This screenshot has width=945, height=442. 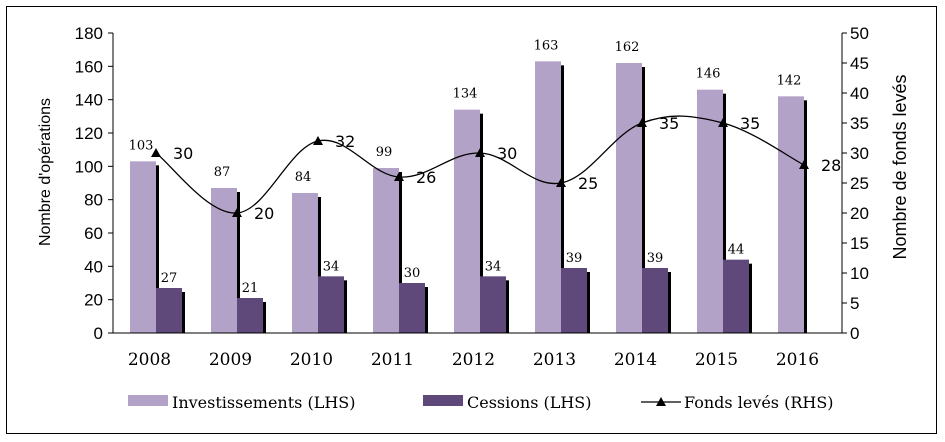 What do you see at coordinates (222, 172) in the screenshot?
I see `investissements-value-label: 87` at bounding box center [222, 172].